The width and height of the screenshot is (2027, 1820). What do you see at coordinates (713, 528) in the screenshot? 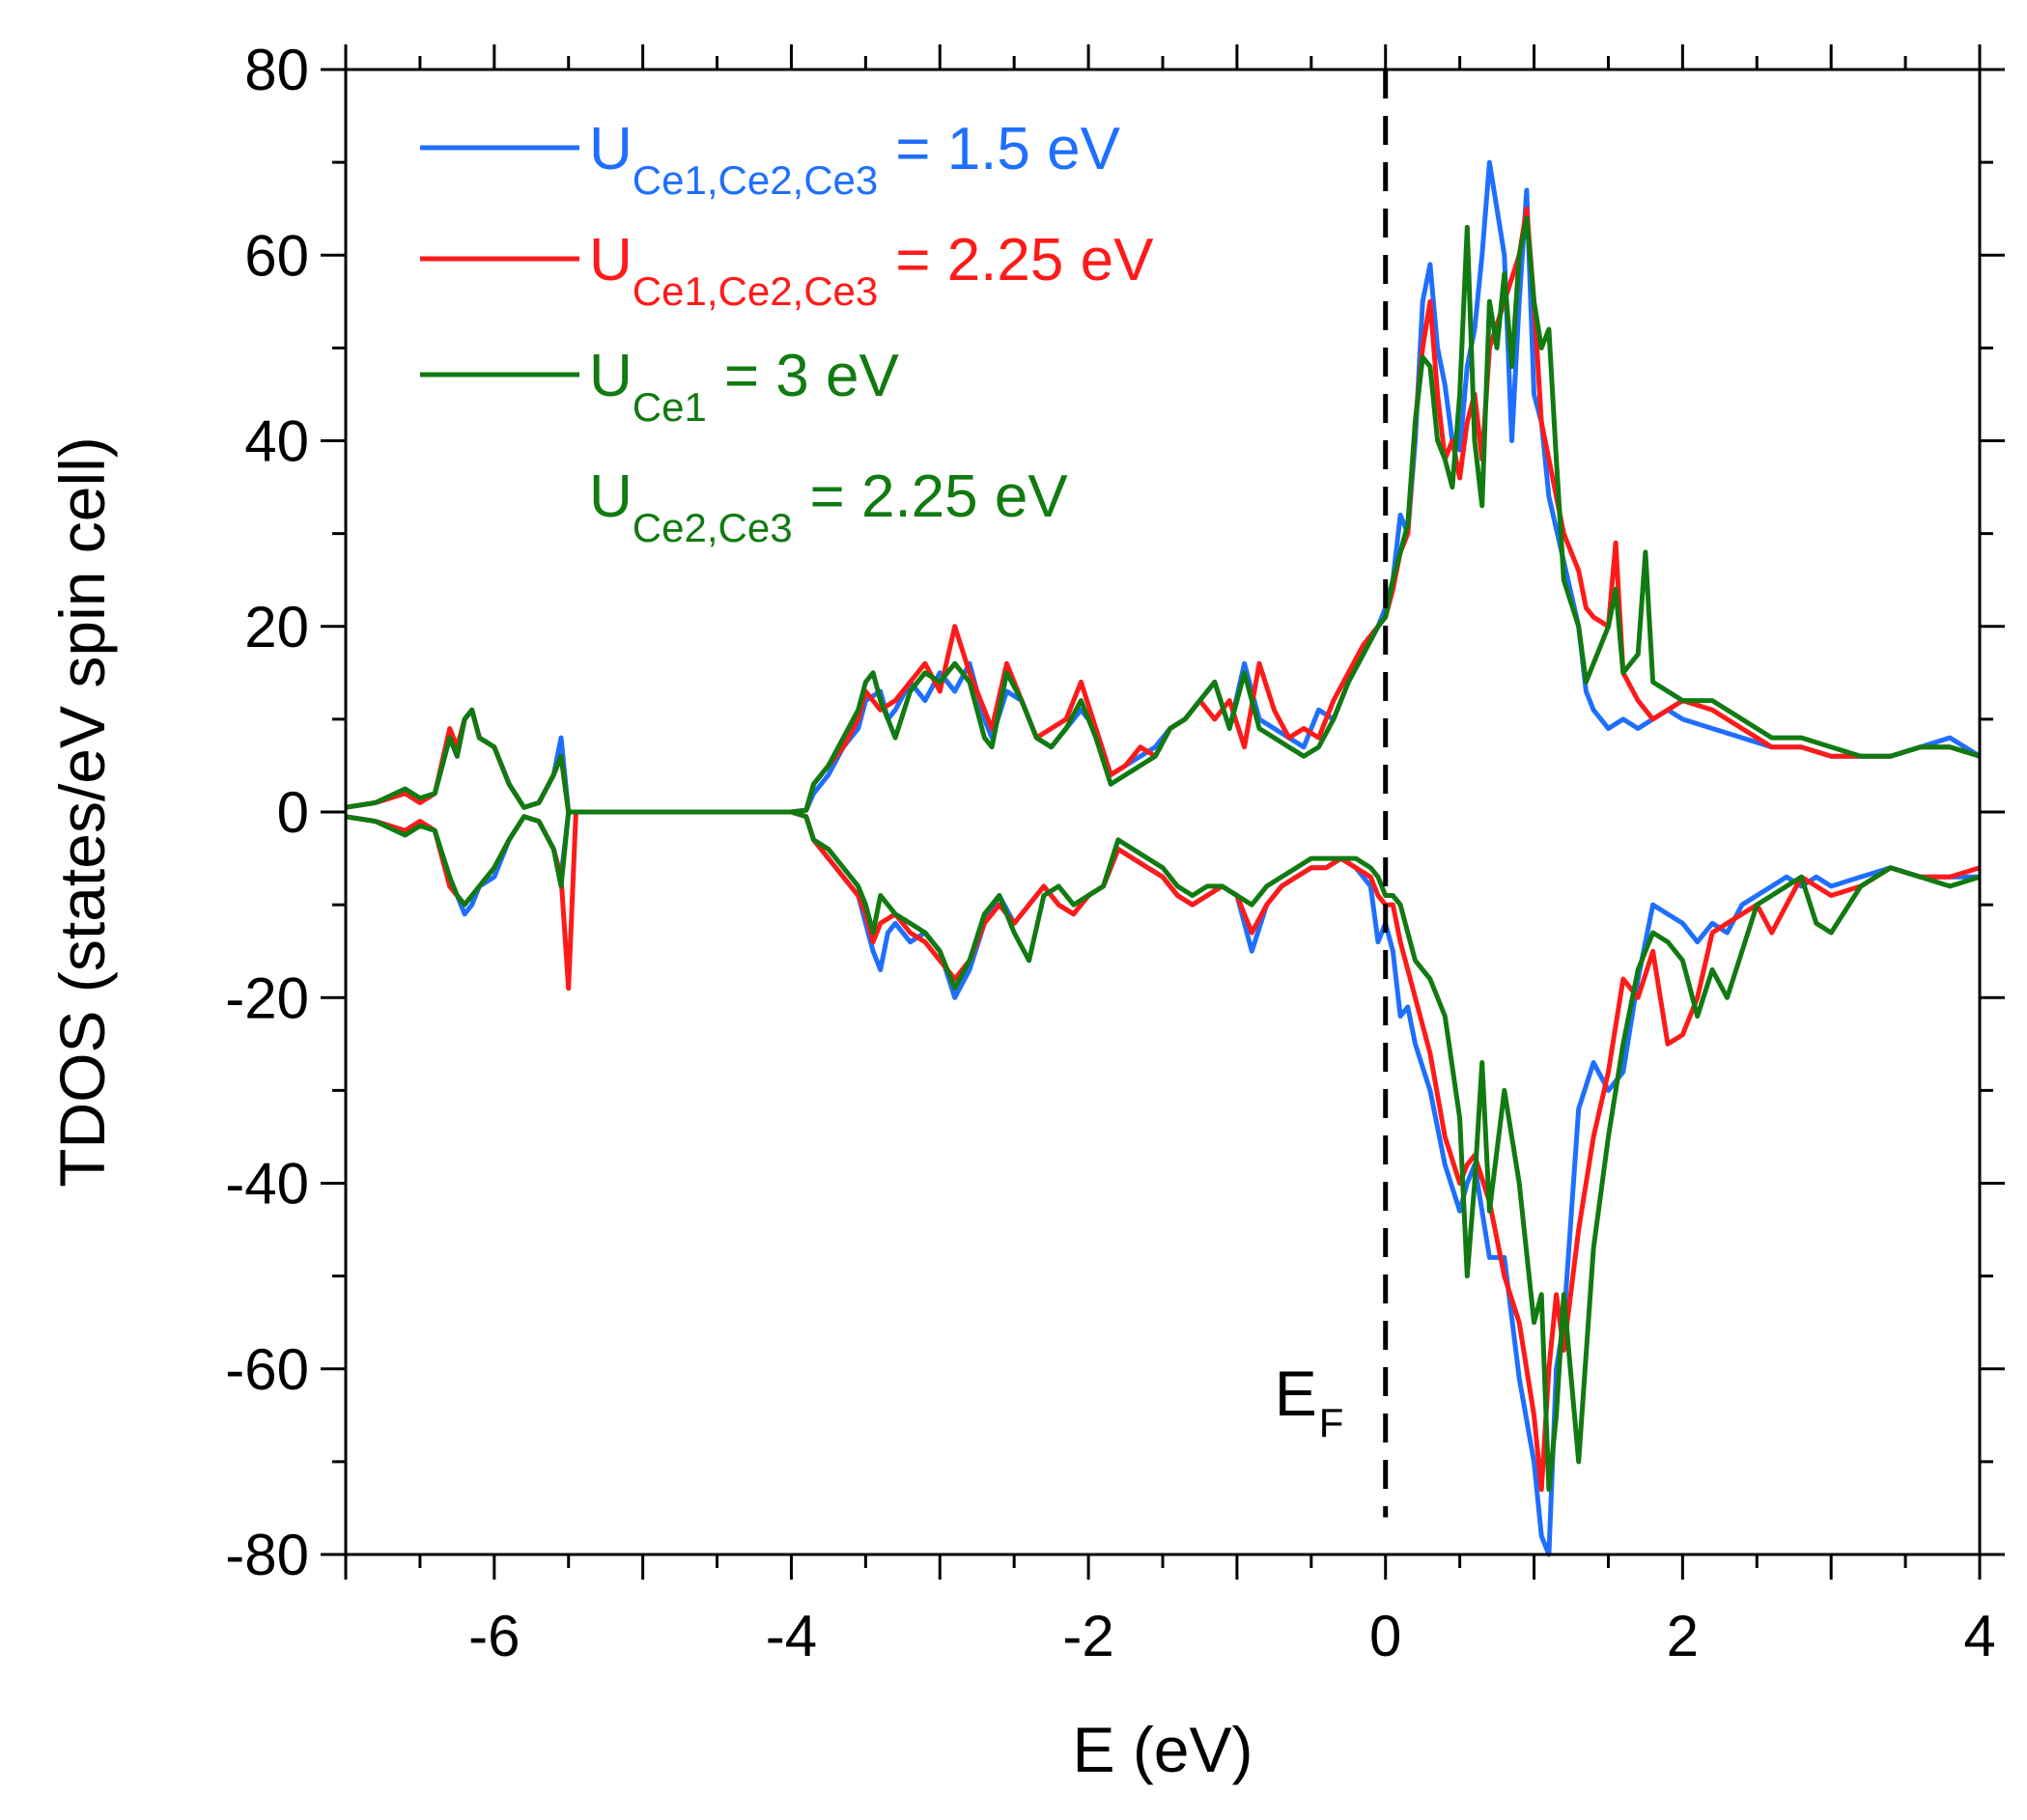
I see `legend-u3-extra-sub: Ce2,Ce3` at bounding box center [713, 528].